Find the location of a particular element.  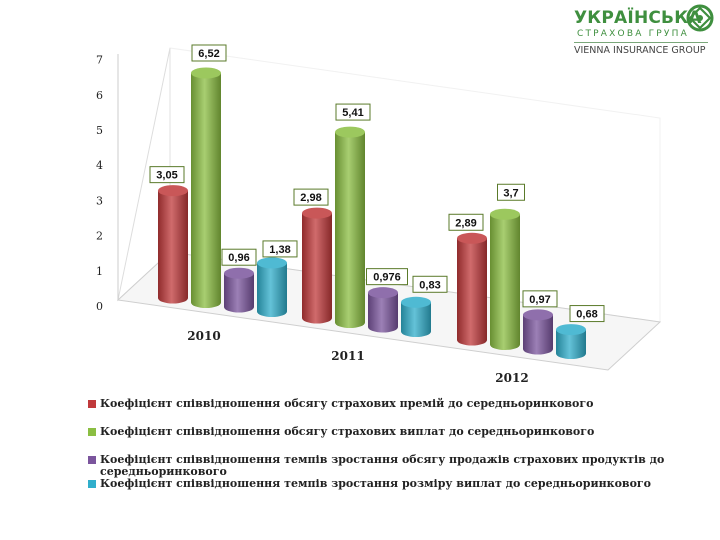

bar-2012-series-1: 2,89 is located at coordinates (467, 279).